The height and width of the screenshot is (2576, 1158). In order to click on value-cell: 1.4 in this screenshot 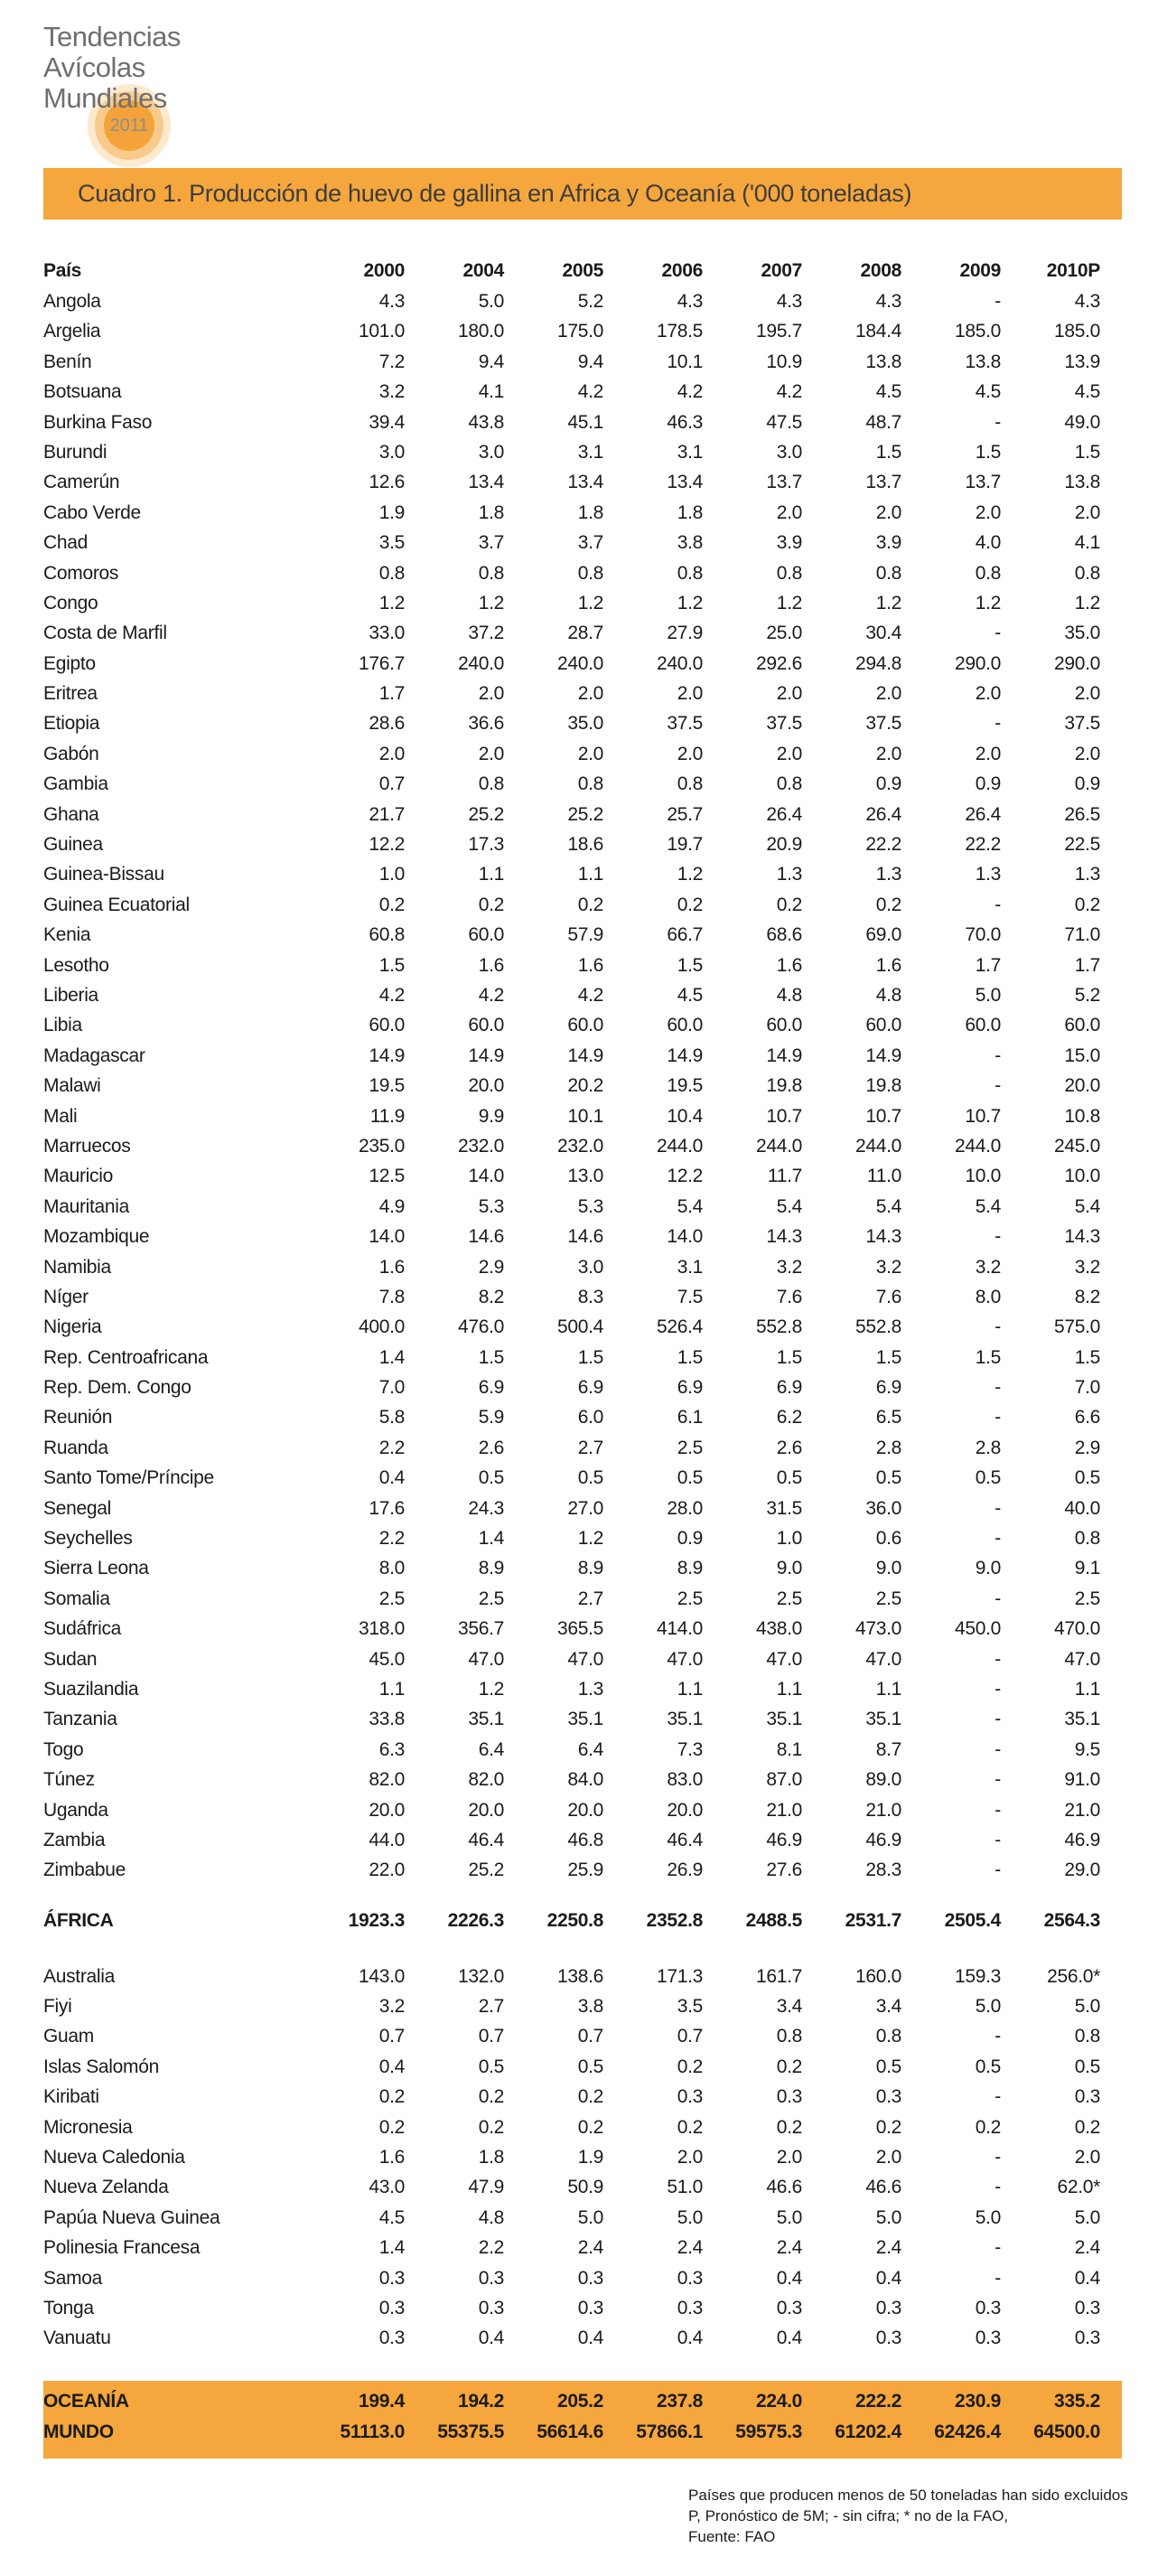, I will do `click(392, 1357)`.